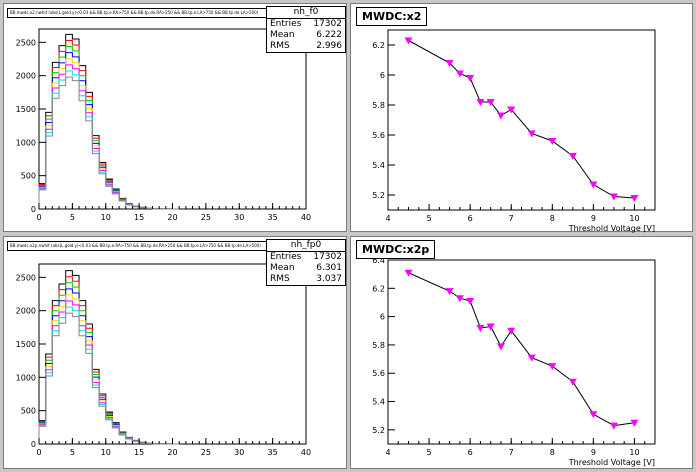  Describe the element at coordinates (306, 13) in the screenshot. I see `stats-title: nh_f0` at that location.